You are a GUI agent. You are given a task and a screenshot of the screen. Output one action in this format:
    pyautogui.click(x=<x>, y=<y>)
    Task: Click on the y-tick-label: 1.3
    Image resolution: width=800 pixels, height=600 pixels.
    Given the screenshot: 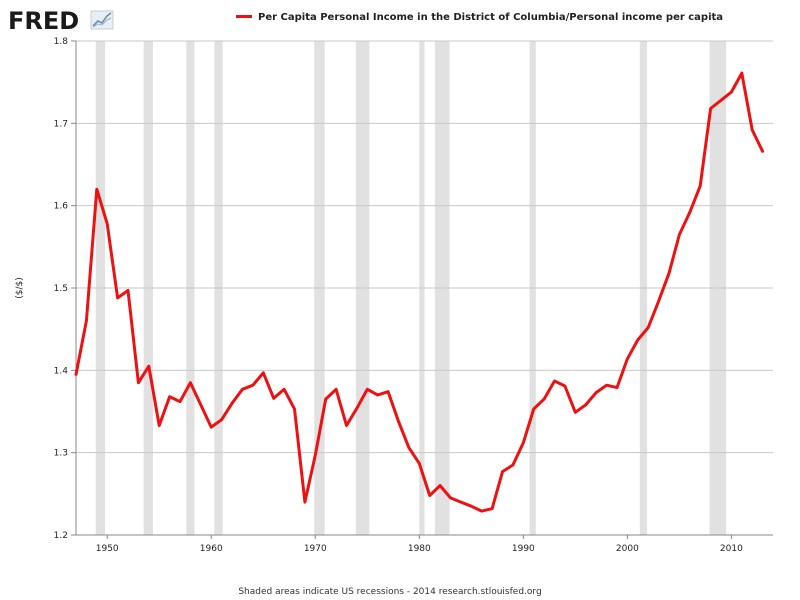 What is the action you would take?
    pyautogui.click(x=61, y=454)
    